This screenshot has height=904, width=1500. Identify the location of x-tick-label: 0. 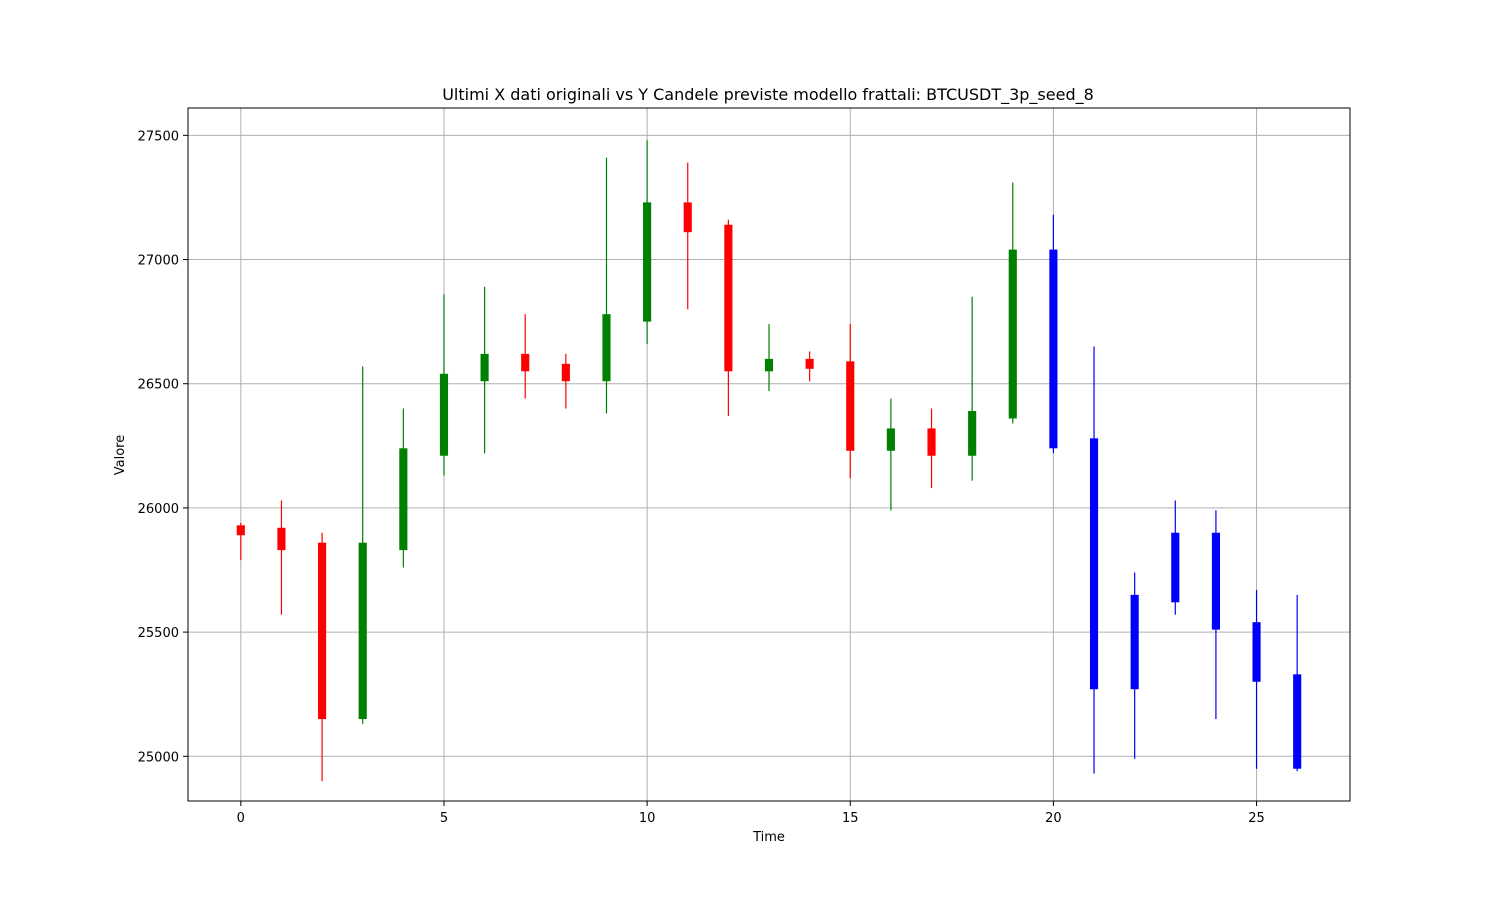
(241, 818).